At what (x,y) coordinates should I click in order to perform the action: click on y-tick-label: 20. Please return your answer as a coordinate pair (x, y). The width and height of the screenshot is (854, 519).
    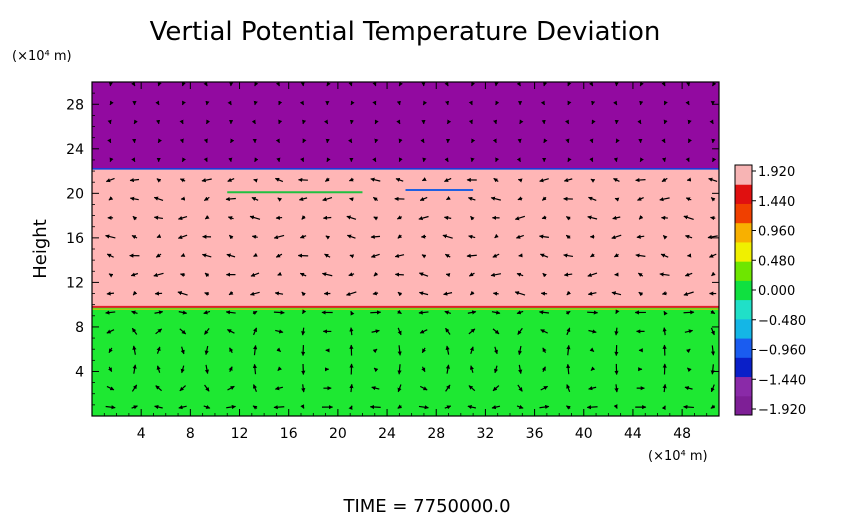
    Looking at the image, I should click on (75, 194).